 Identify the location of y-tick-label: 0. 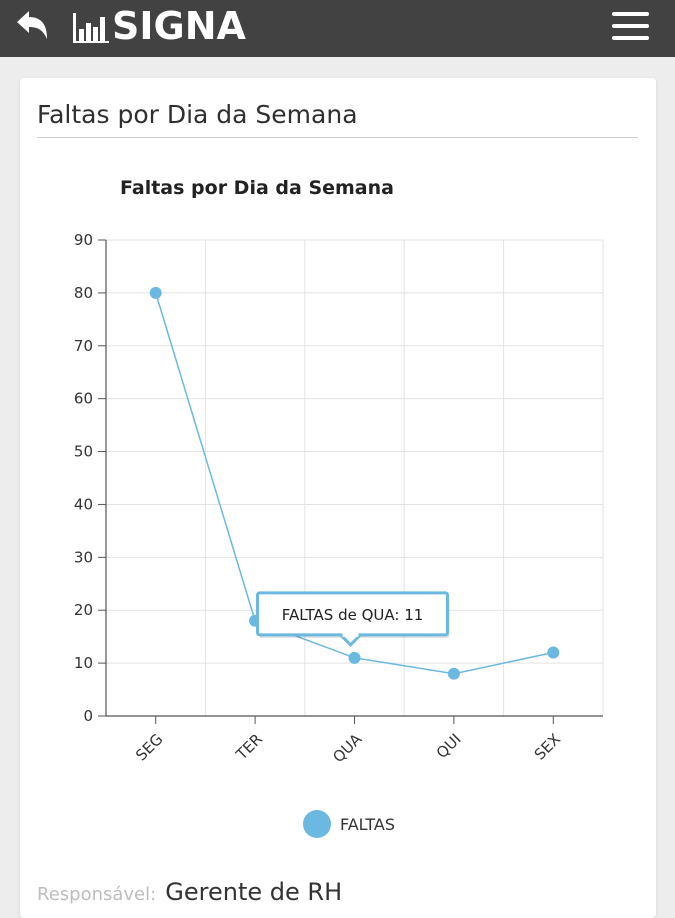
(88, 716).